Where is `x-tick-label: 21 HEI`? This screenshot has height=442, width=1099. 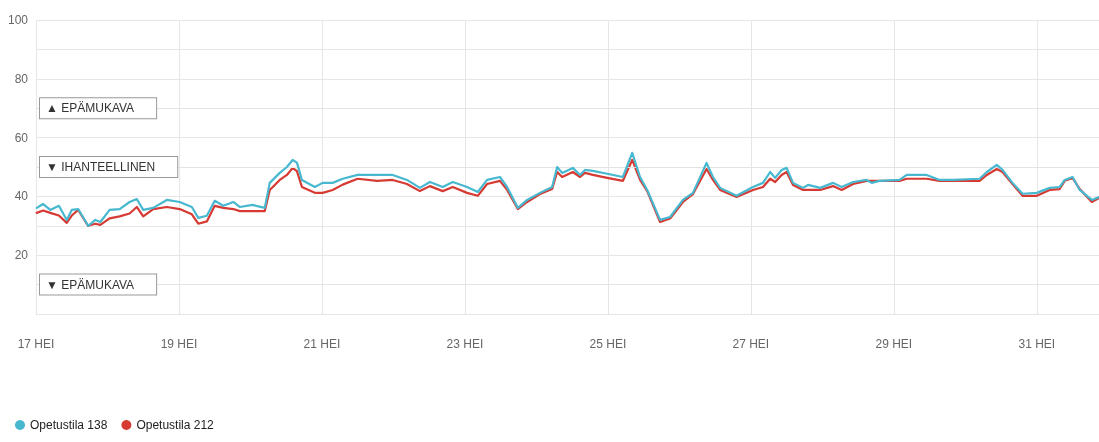 x-tick-label: 21 HEI is located at coordinates (322, 344).